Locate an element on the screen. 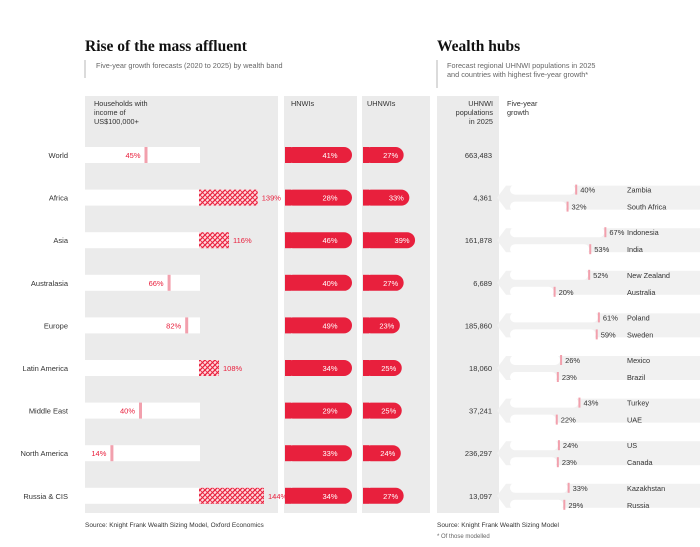  household-value: 14% is located at coordinates (98, 453).